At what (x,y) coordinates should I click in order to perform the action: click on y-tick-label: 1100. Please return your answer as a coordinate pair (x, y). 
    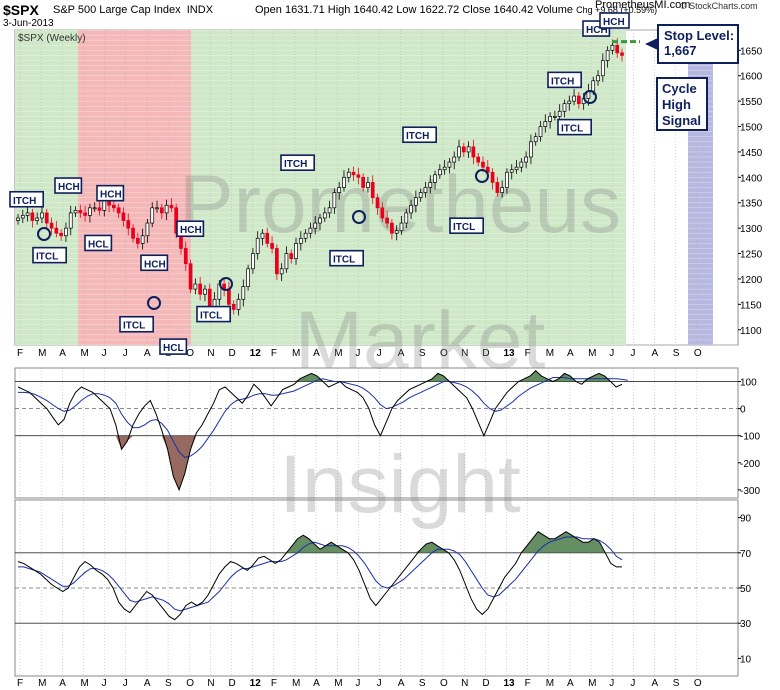
    Looking at the image, I should click on (751, 331).